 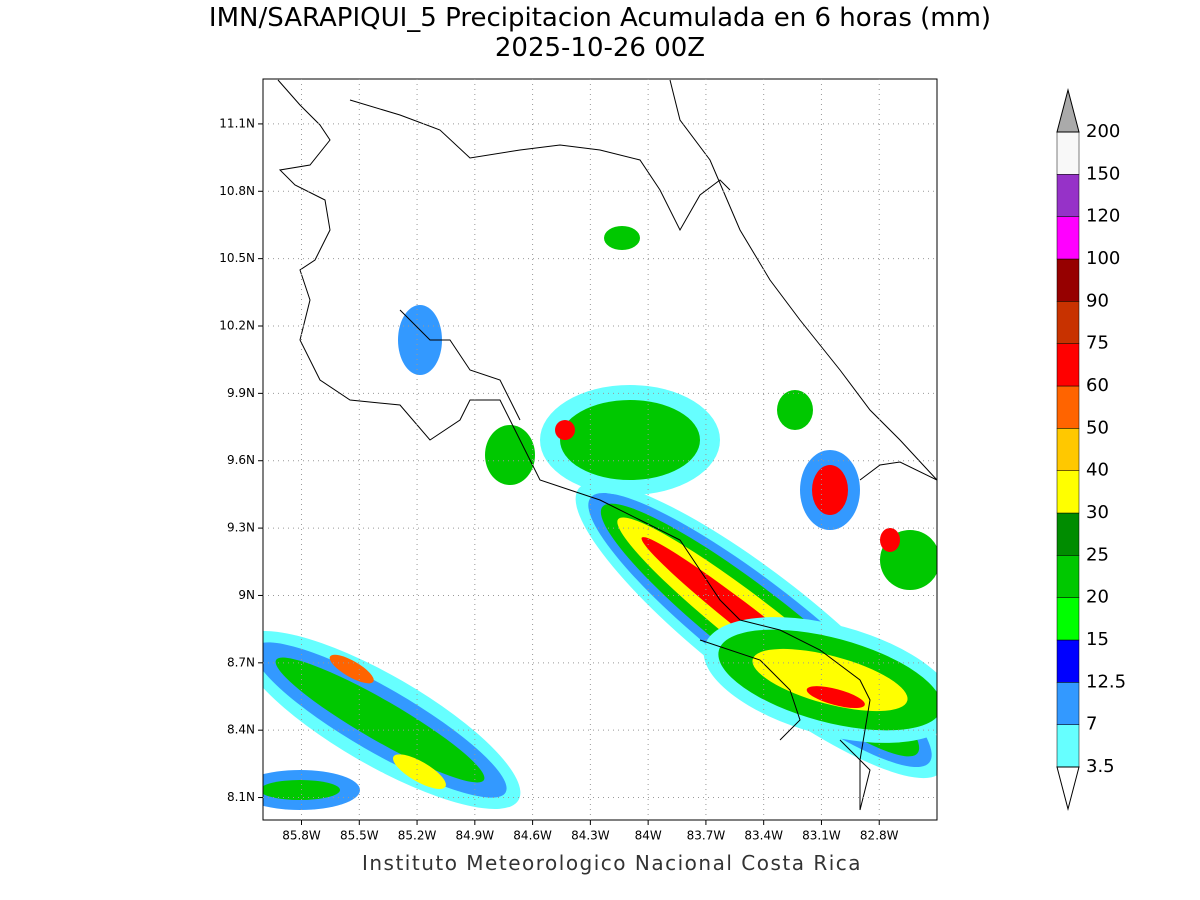 I want to click on colorbar-label: 20, so click(x=1097, y=597).